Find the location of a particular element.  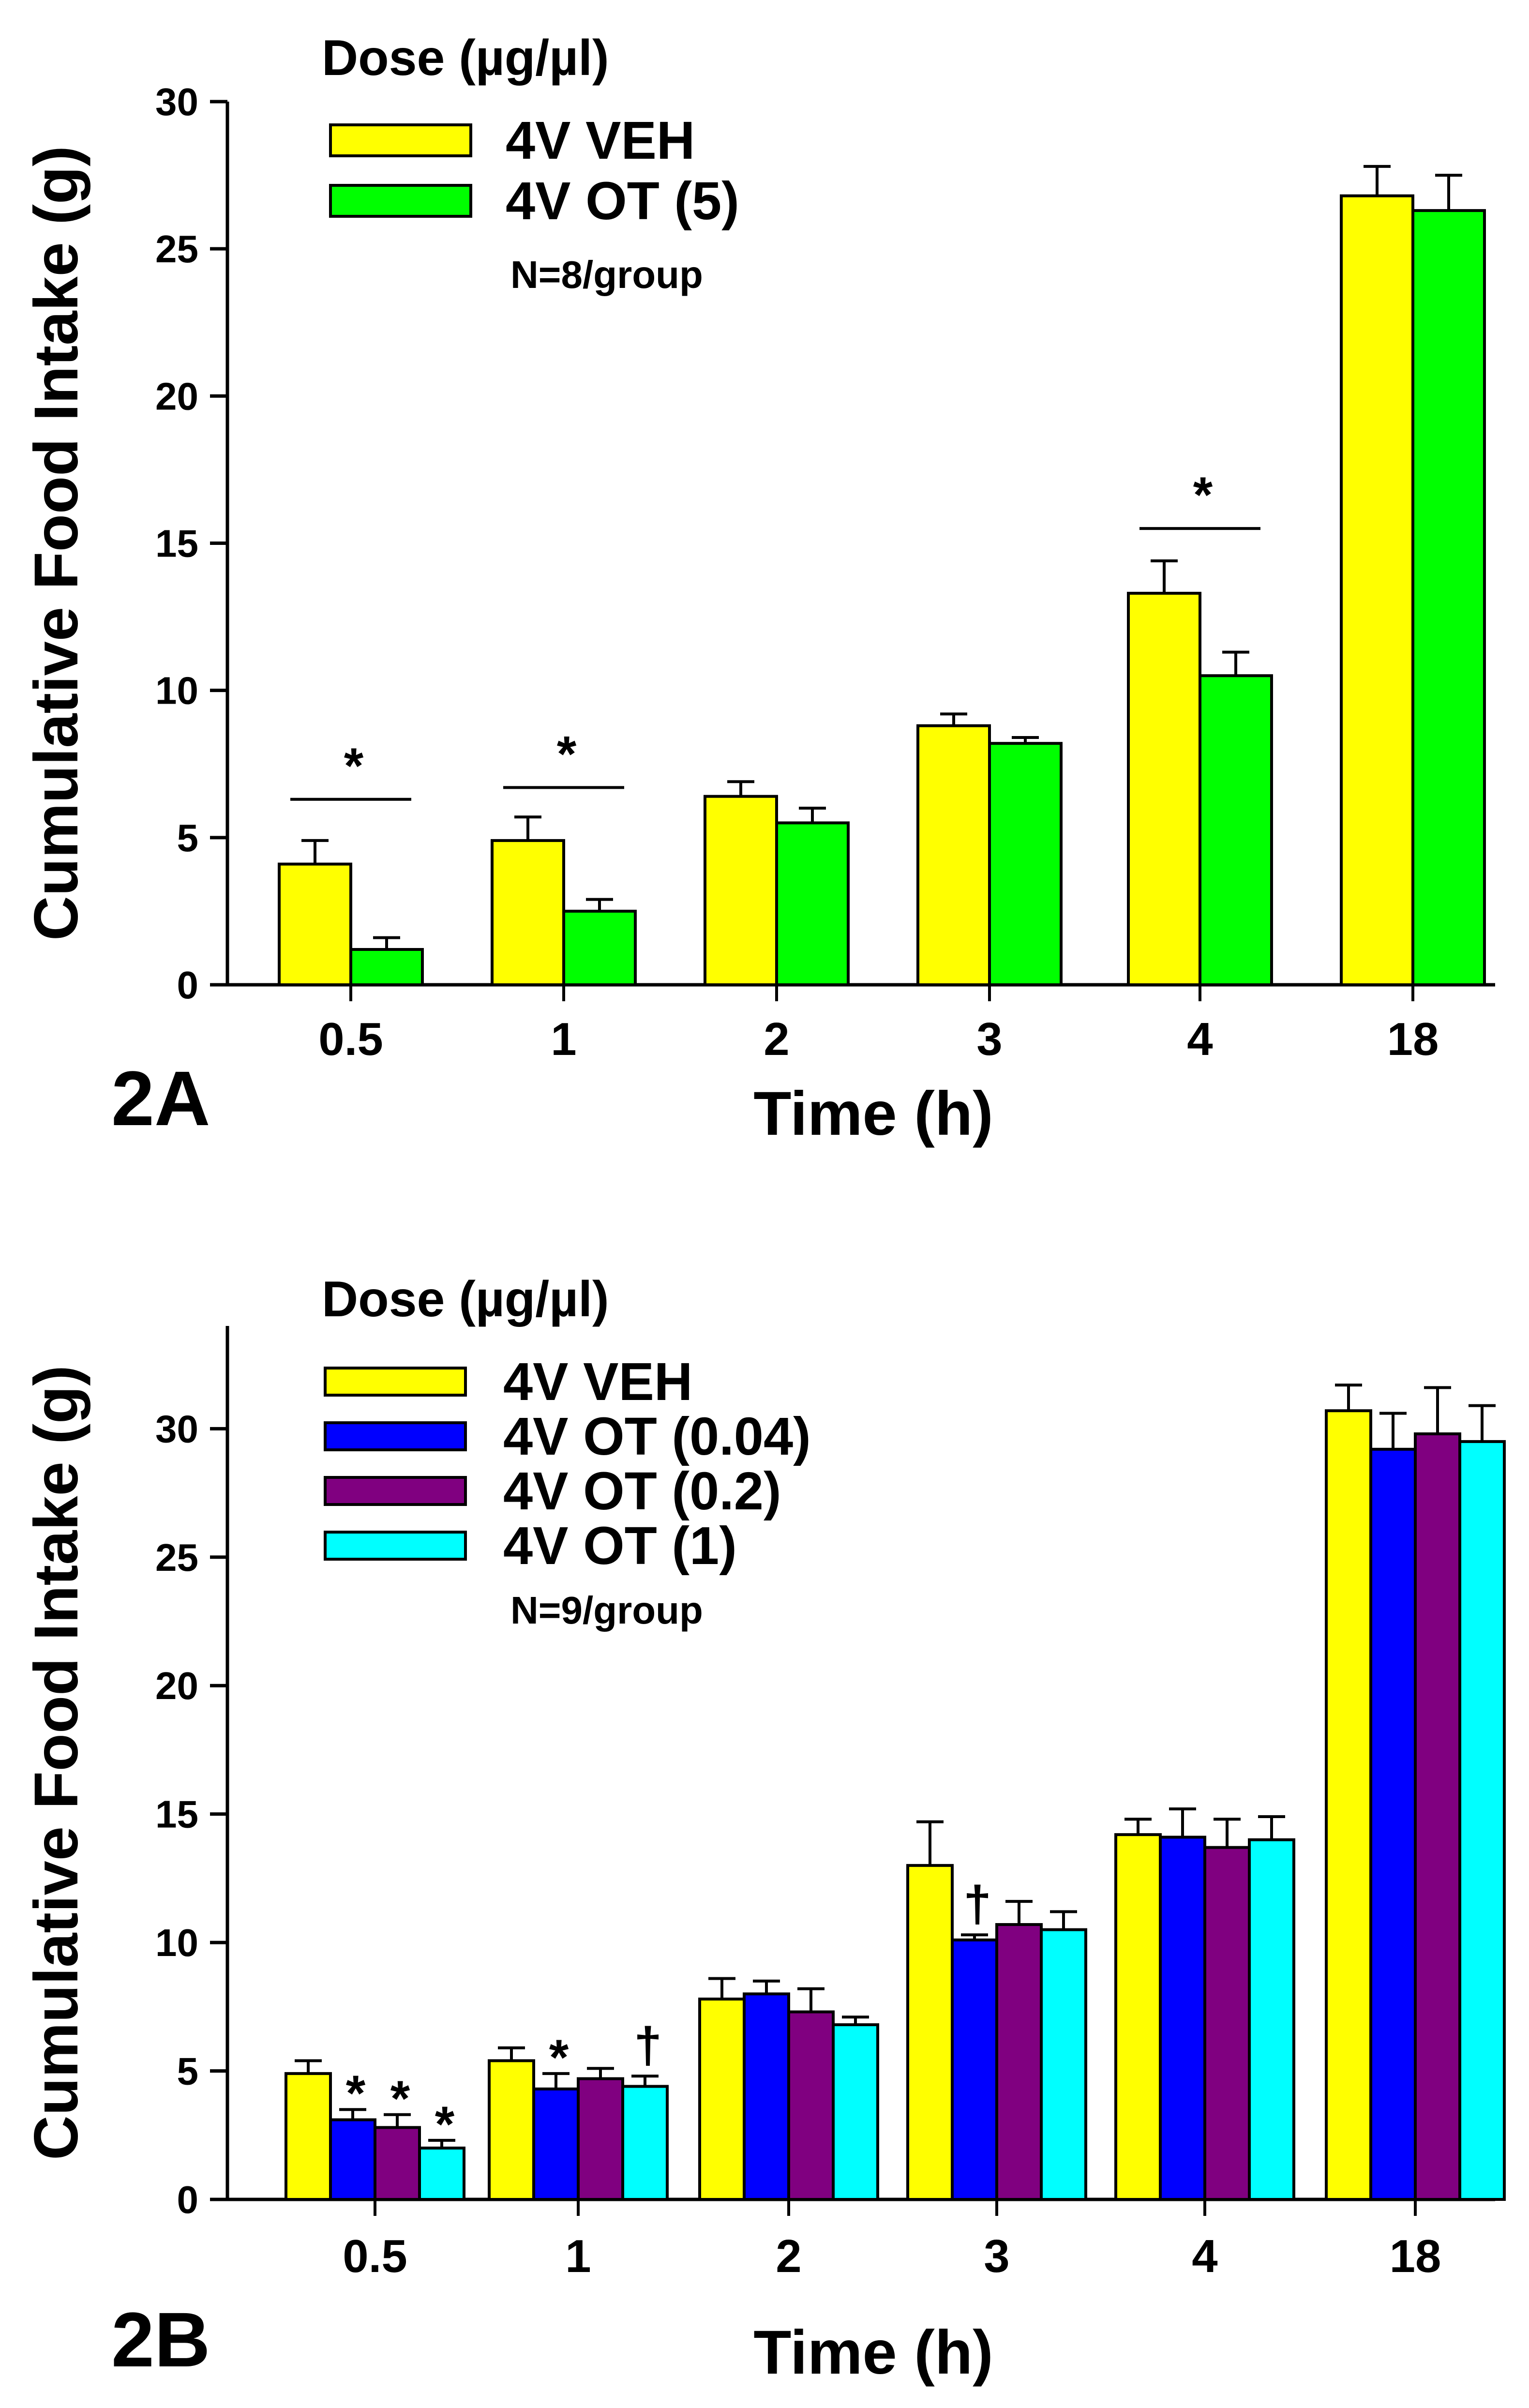

legend-label: 4V OT (5) is located at coordinates (622, 201).